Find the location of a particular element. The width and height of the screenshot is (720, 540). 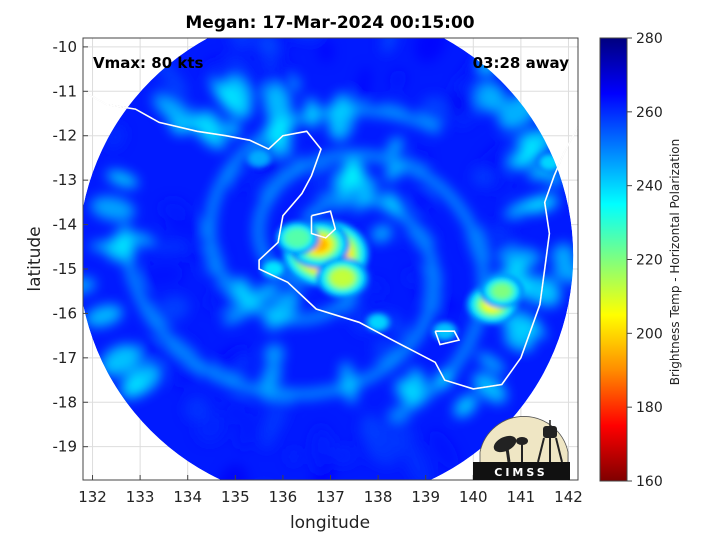

x-tick-label: 133 is located at coordinates (140, 497).